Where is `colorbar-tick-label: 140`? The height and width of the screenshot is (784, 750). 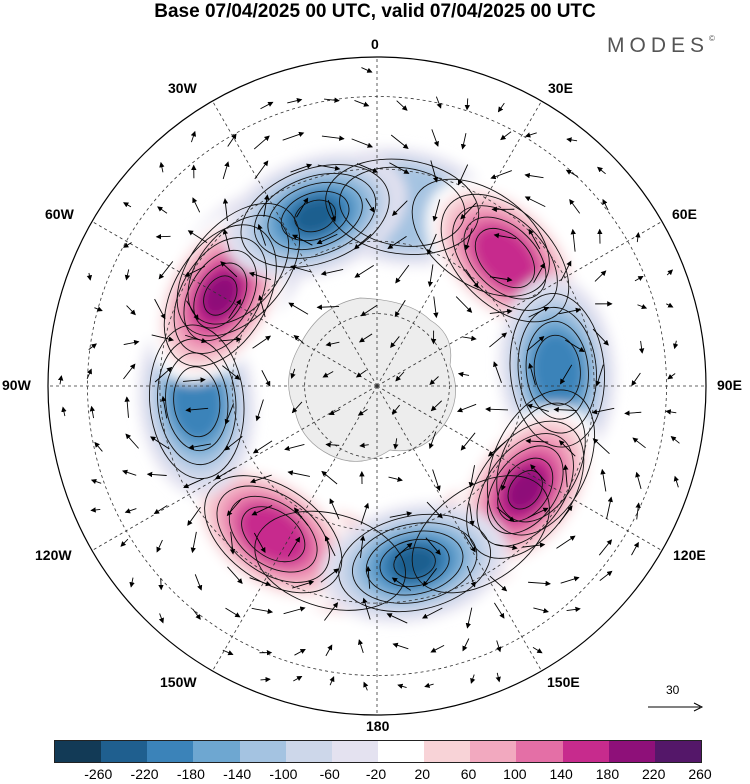 colorbar-tick-label: 140 is located at coordinates (560, 774).